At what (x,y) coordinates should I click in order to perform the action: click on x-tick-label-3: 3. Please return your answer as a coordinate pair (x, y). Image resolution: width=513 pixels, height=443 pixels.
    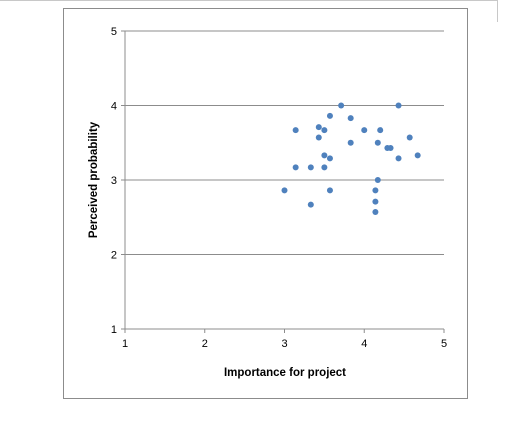
    Looking at the image, I should click on (284, 344).